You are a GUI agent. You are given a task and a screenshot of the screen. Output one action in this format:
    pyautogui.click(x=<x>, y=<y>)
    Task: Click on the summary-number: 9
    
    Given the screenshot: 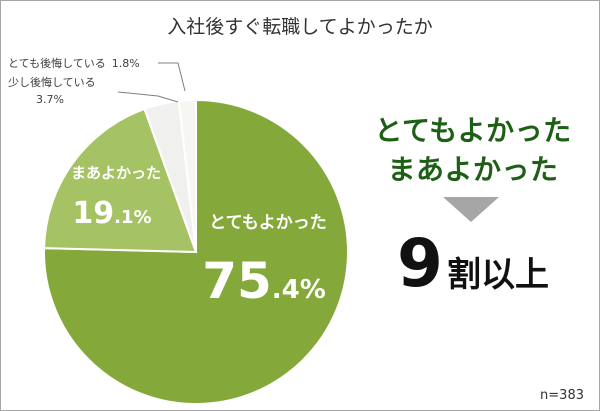 What is the action you would take?
    pyautogui.click(x=420, y=263)
    